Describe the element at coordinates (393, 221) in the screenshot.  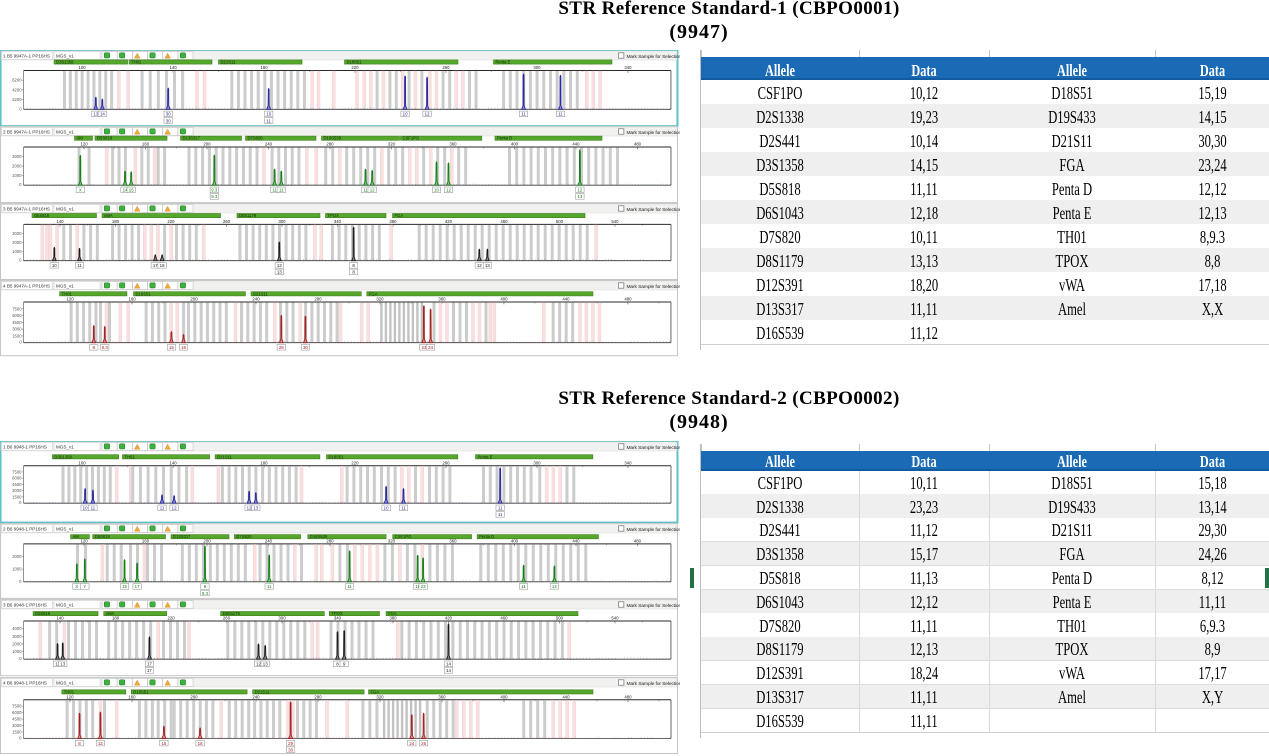
I see `svg-text: 380` at that location.